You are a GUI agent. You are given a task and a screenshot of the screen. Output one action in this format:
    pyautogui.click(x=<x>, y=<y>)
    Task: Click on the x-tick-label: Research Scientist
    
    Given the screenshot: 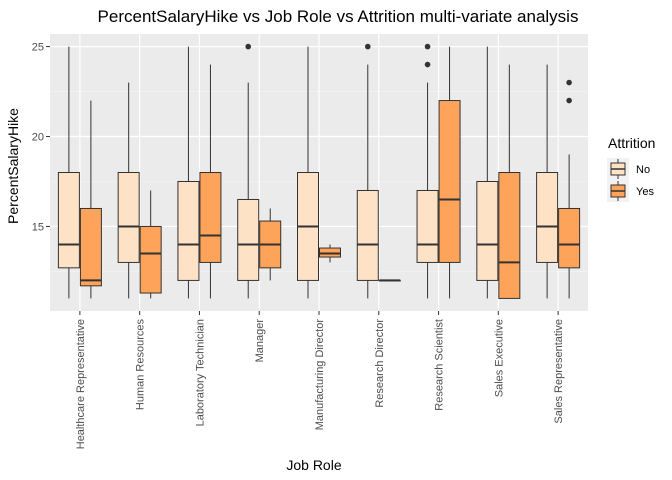 What is the action you would take?
    pyautogui.click(x=440, y=365)
    